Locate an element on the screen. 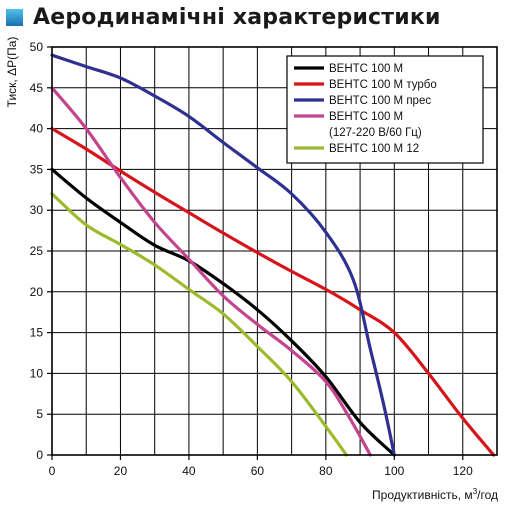 The width and height of the screenshot is (506, 510). y-tick-label: 35 is located at coordinates (37, 169).